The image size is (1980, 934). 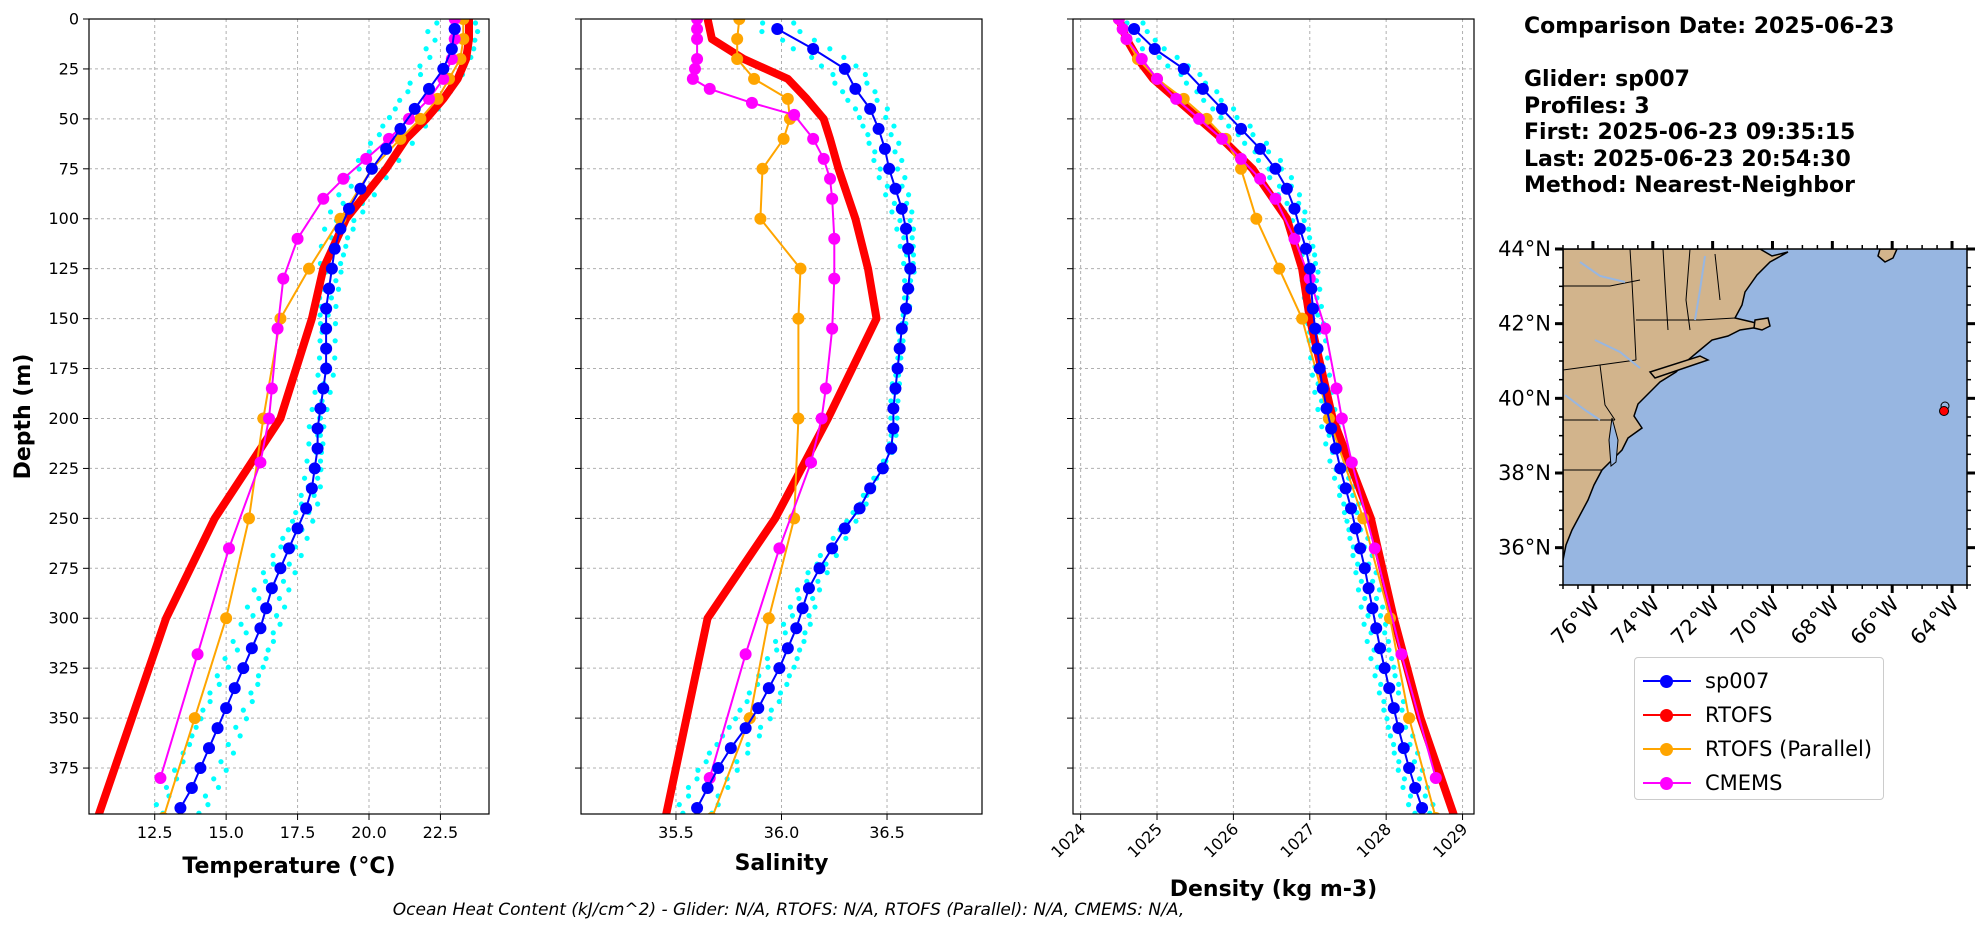 I want to click on series-rtofs-parallel-, so click(x=314, y=416).